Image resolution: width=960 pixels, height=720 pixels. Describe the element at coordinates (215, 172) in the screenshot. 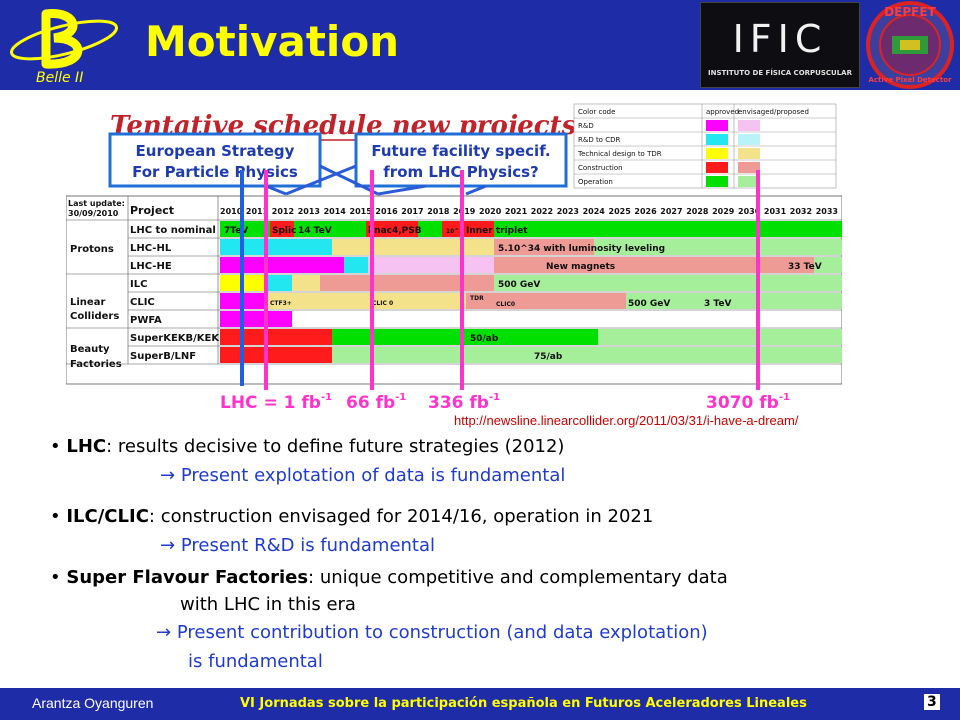

I see `svg-text: For Particle Physics` at that location.